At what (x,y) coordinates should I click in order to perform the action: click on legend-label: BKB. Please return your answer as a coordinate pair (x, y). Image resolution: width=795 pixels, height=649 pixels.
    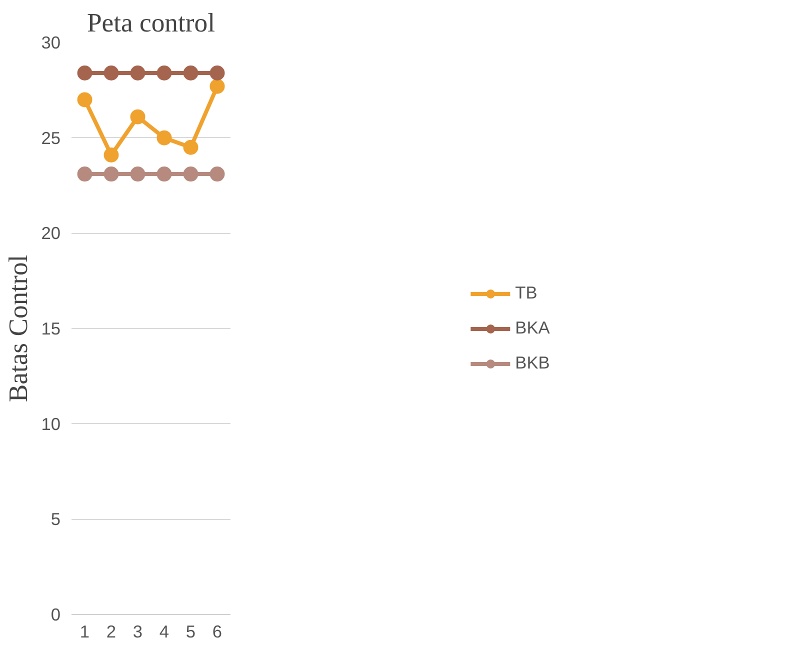
    Looking at the image, I should click on (532, 363).